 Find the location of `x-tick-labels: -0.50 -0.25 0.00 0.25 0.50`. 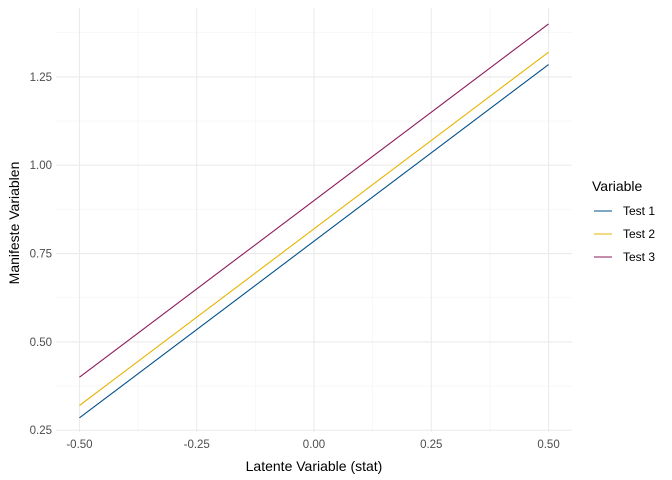

x-tick-labels: -0.50 -0.25 0.00 0.25 0.50 is located at coordinates (312, 445).